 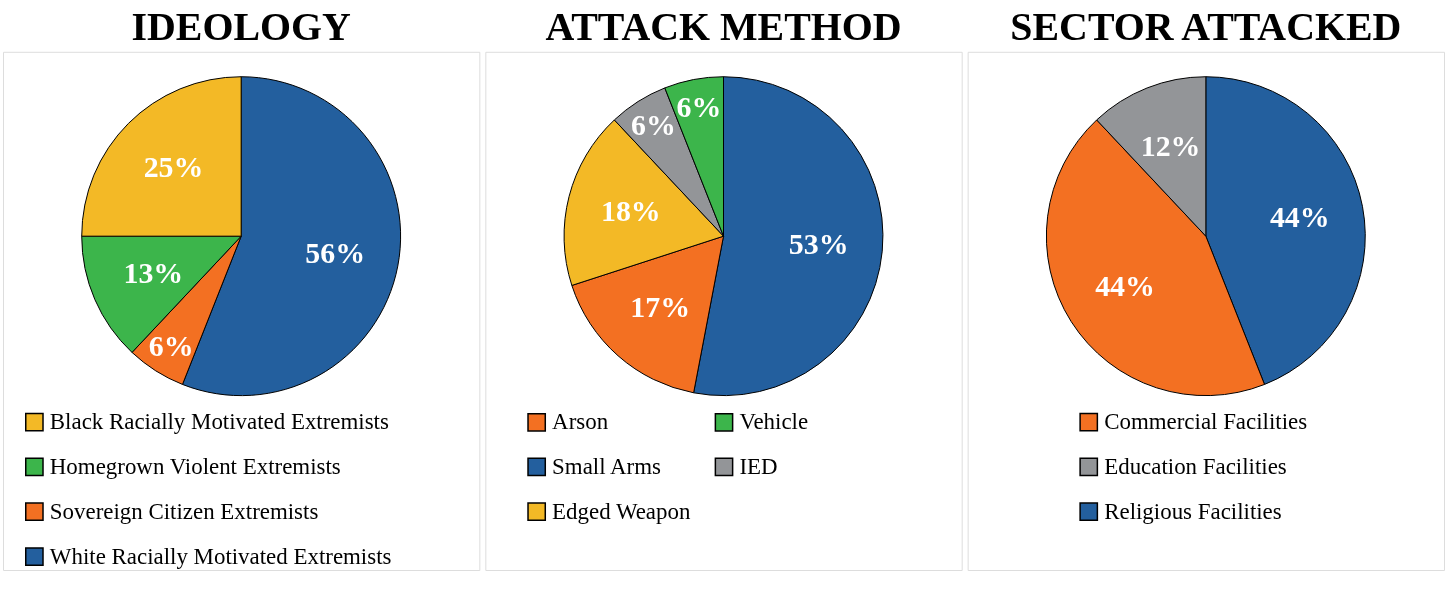 What do you see at coordinates (1170, 146) in the screenshot?
I see `data-label: 12%` at bounding box center [1170, 146].